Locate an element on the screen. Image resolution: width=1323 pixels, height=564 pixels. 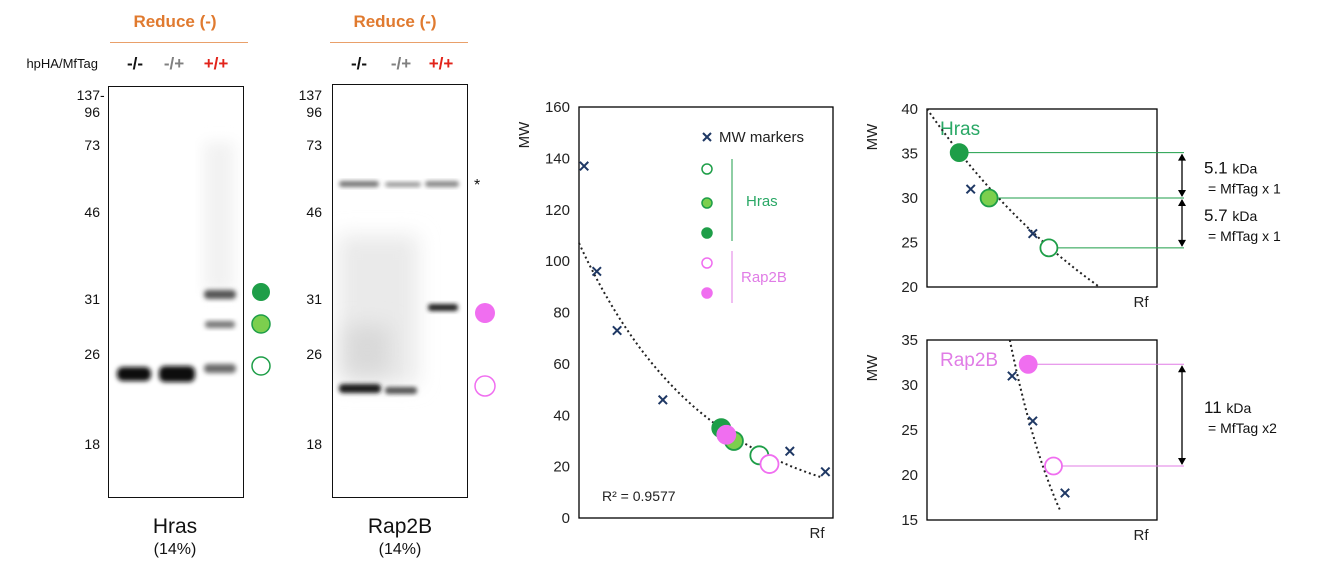
x-axis-label: Rf is located at coordinates (1142, 302).